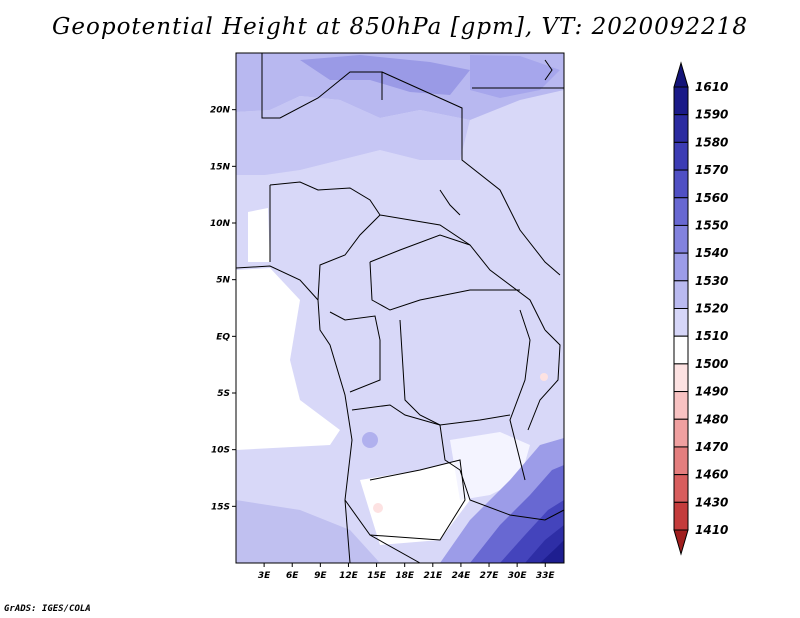 This screenshot has height=618, width=800. I want to click on x-tick-label: 15E, so click(377, 576).